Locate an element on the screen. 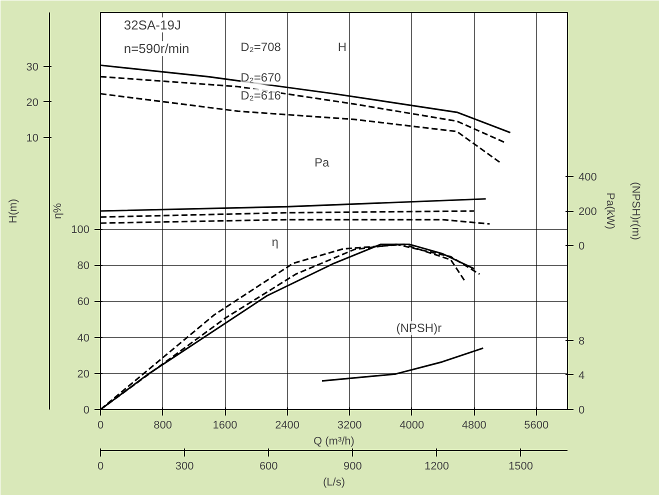 The image size is (659, 495). x2-tick-label: 0 is located at coordinates (100, 466).